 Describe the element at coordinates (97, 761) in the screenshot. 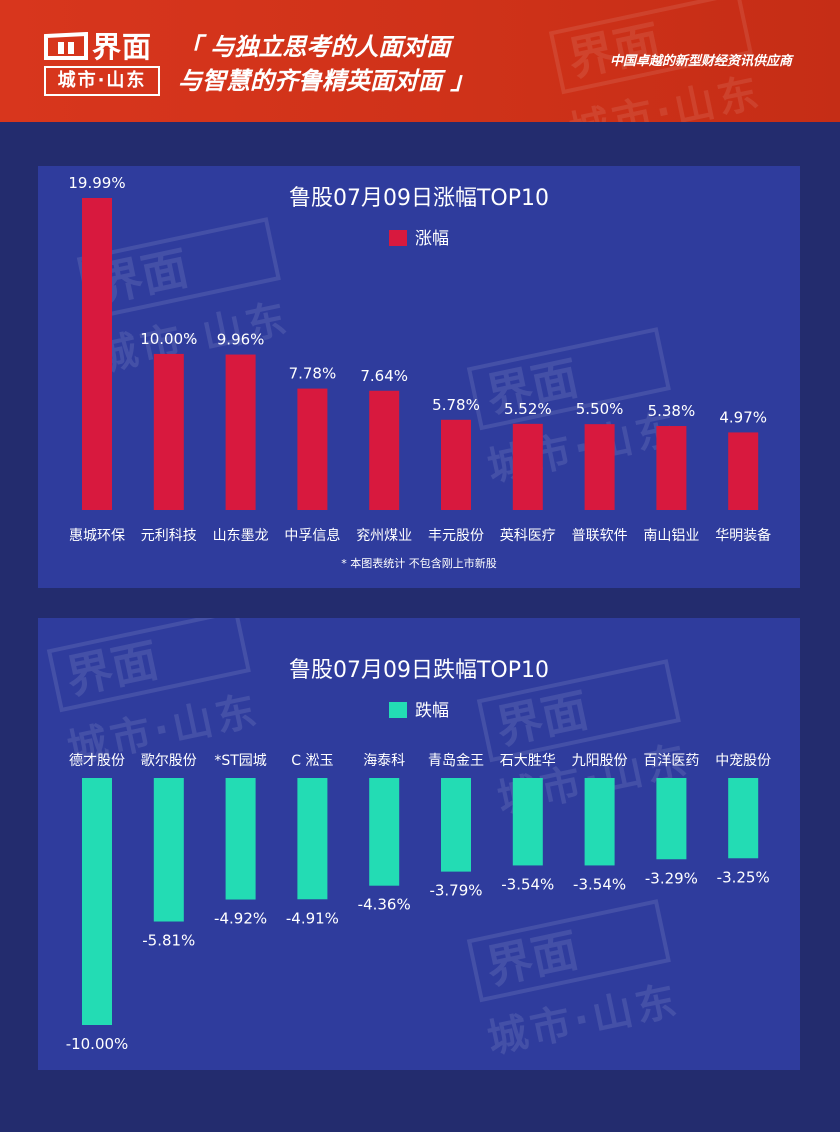

I see `fall-category-label: 德才股份` at that location.